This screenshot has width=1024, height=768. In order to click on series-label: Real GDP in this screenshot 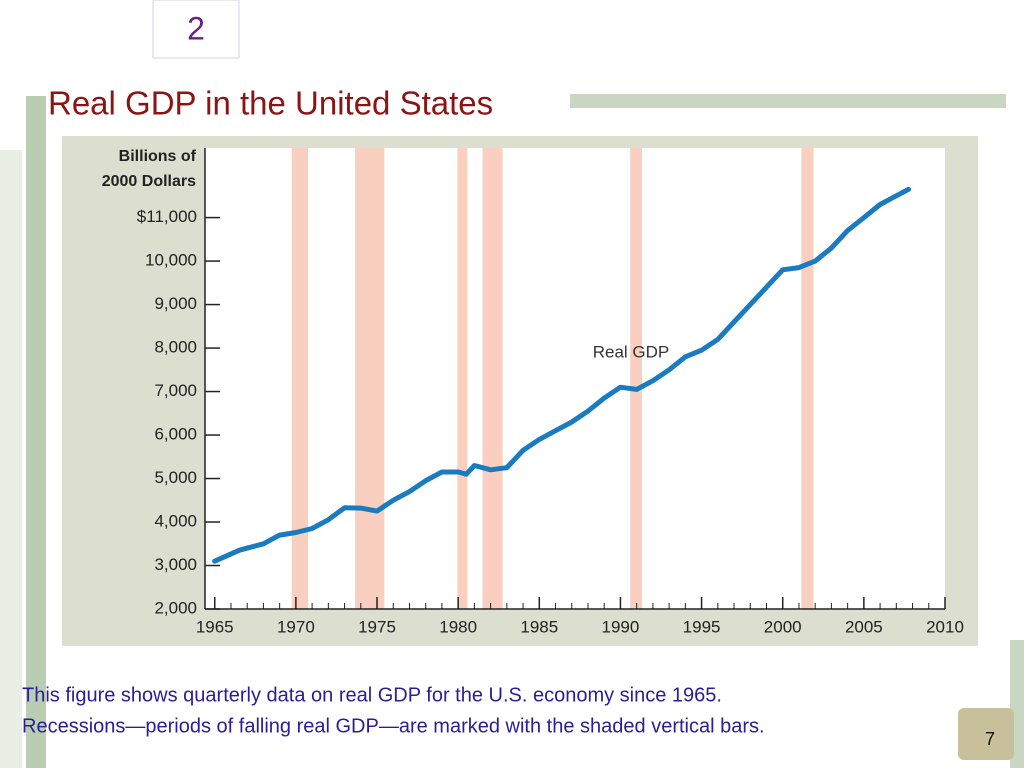, I will do `click(631, 351)`.